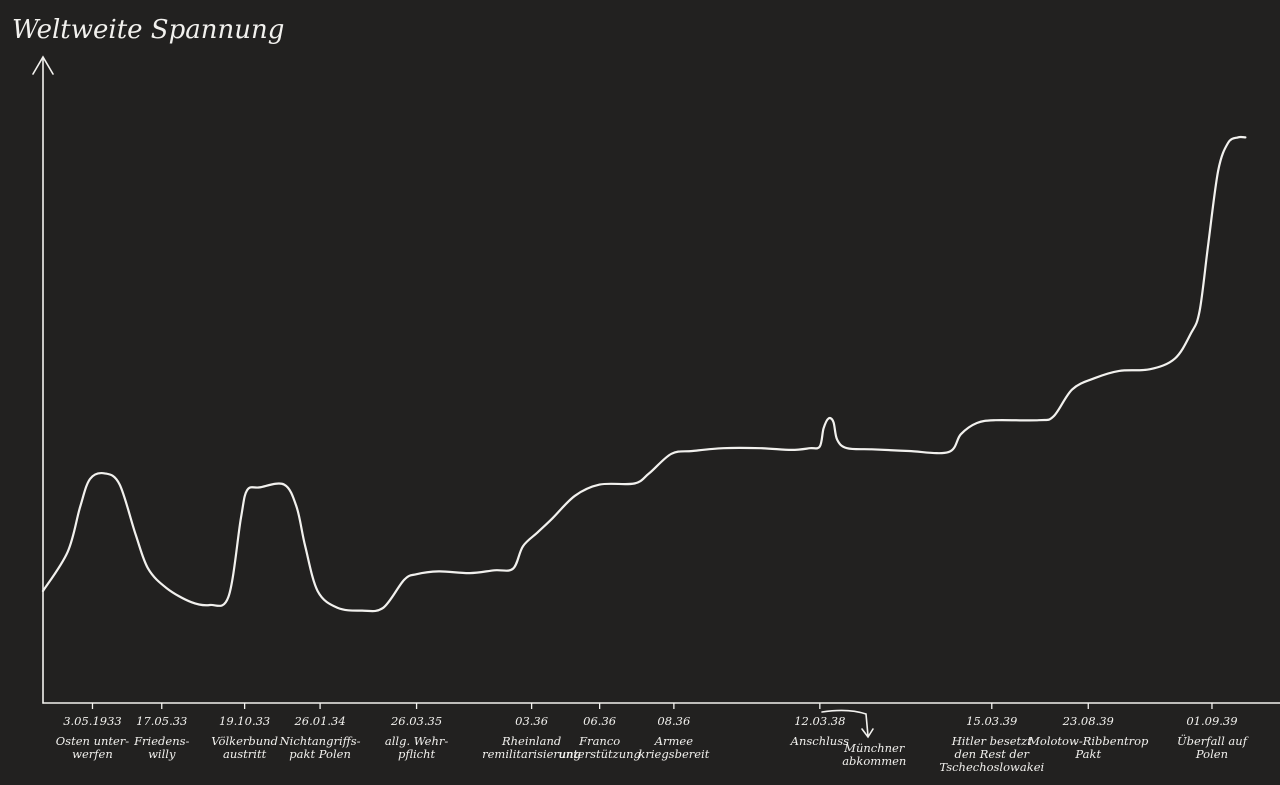  What do you see at coordinates (93, 747) in the screenshot?
I see `event-label: Osten unter-werfen` at bounding box center [93, 747].